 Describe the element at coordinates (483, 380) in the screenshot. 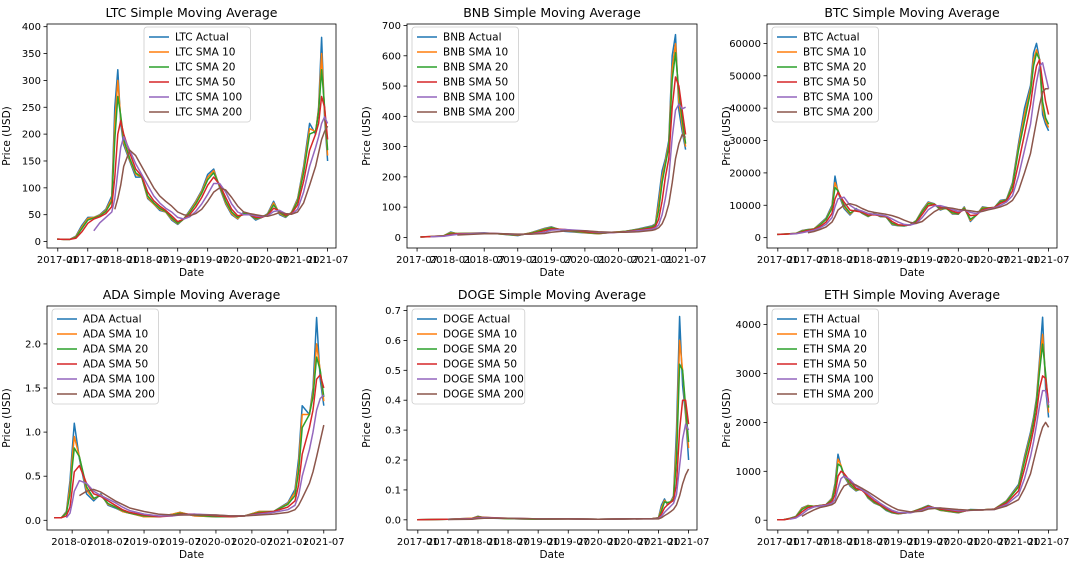

I see `legend-label: DOGE SMA 100` at that location.